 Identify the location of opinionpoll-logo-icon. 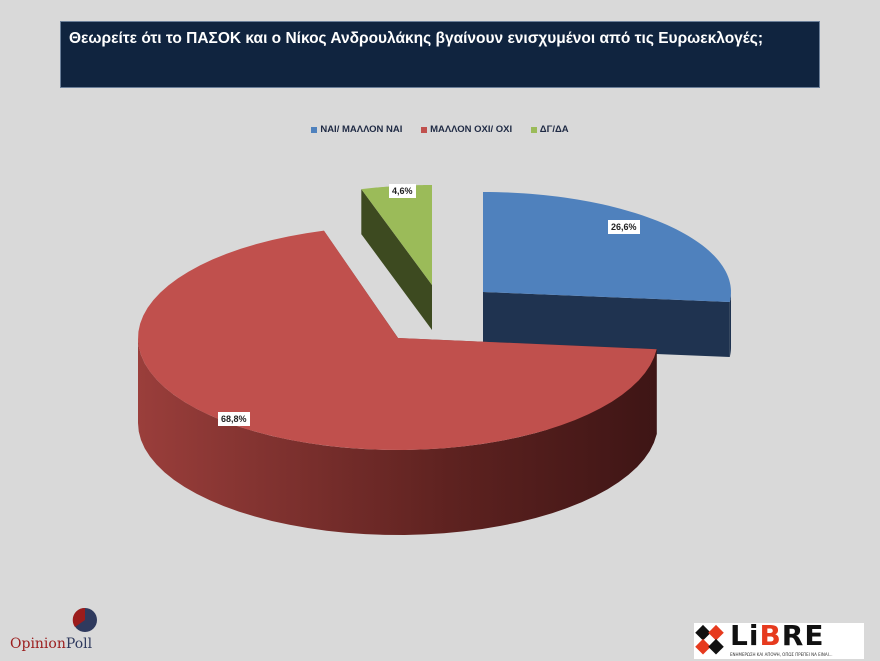
(84, 619).